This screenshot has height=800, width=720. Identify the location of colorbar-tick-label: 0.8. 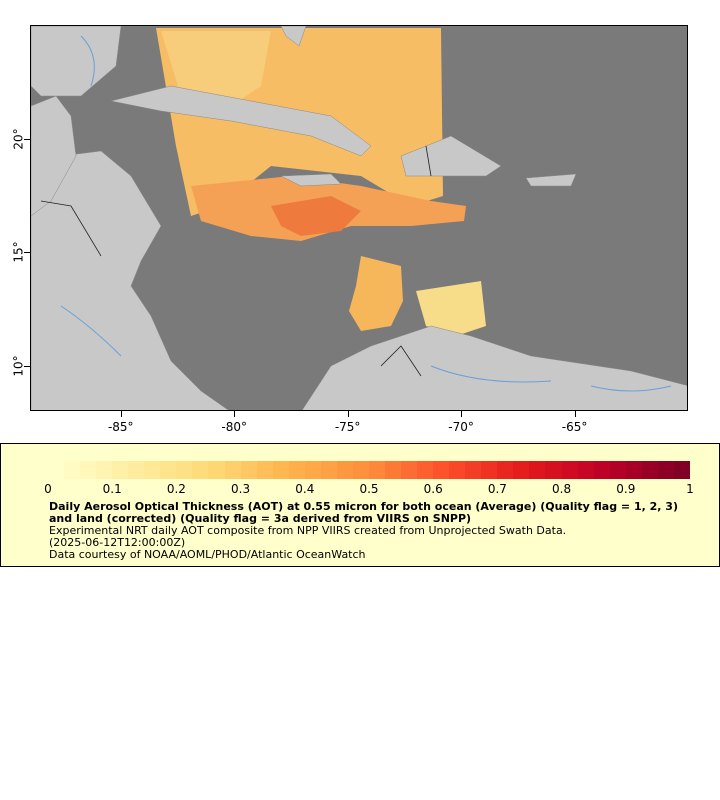
(562, 489).